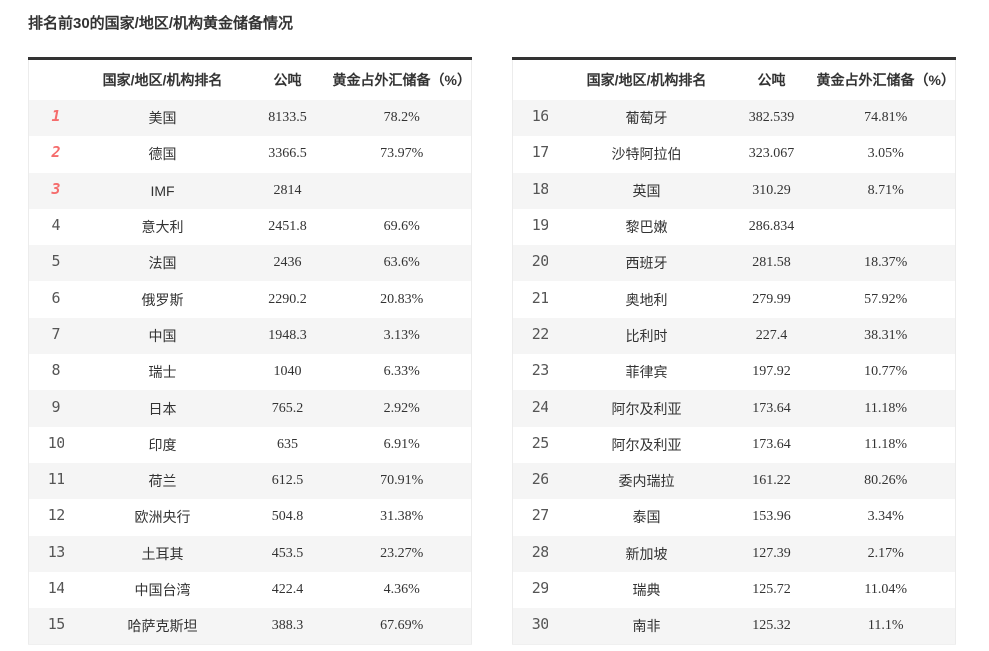 Image resolution: width=989 pixels, height=651 pixels. I want to click on rank-number: 27, so click(539, 516).